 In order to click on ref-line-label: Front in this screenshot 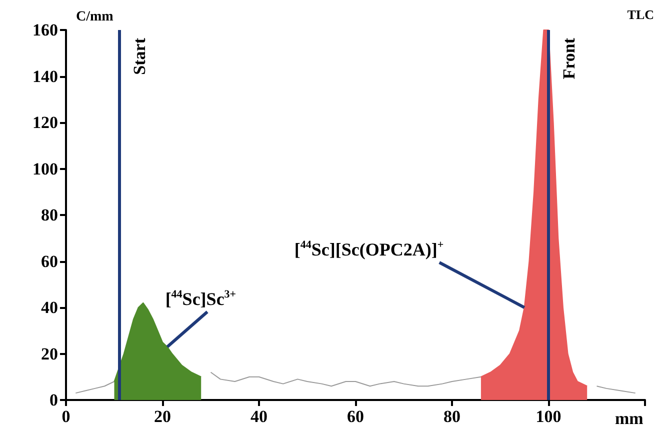, I will do `click(569, 59)`.